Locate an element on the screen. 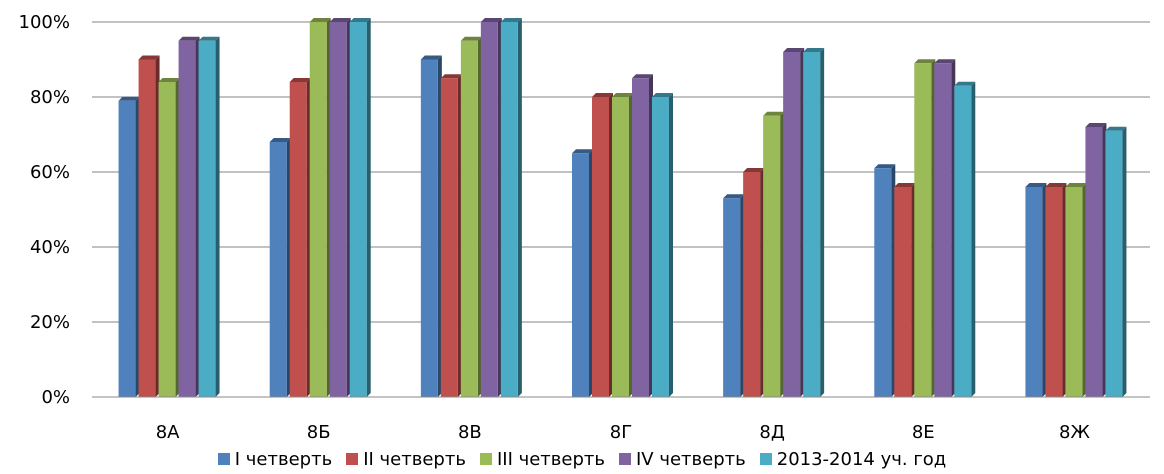 This screenshot has height=474, width=1164. legend-item: I четверть is located at coordinates (275, 459).